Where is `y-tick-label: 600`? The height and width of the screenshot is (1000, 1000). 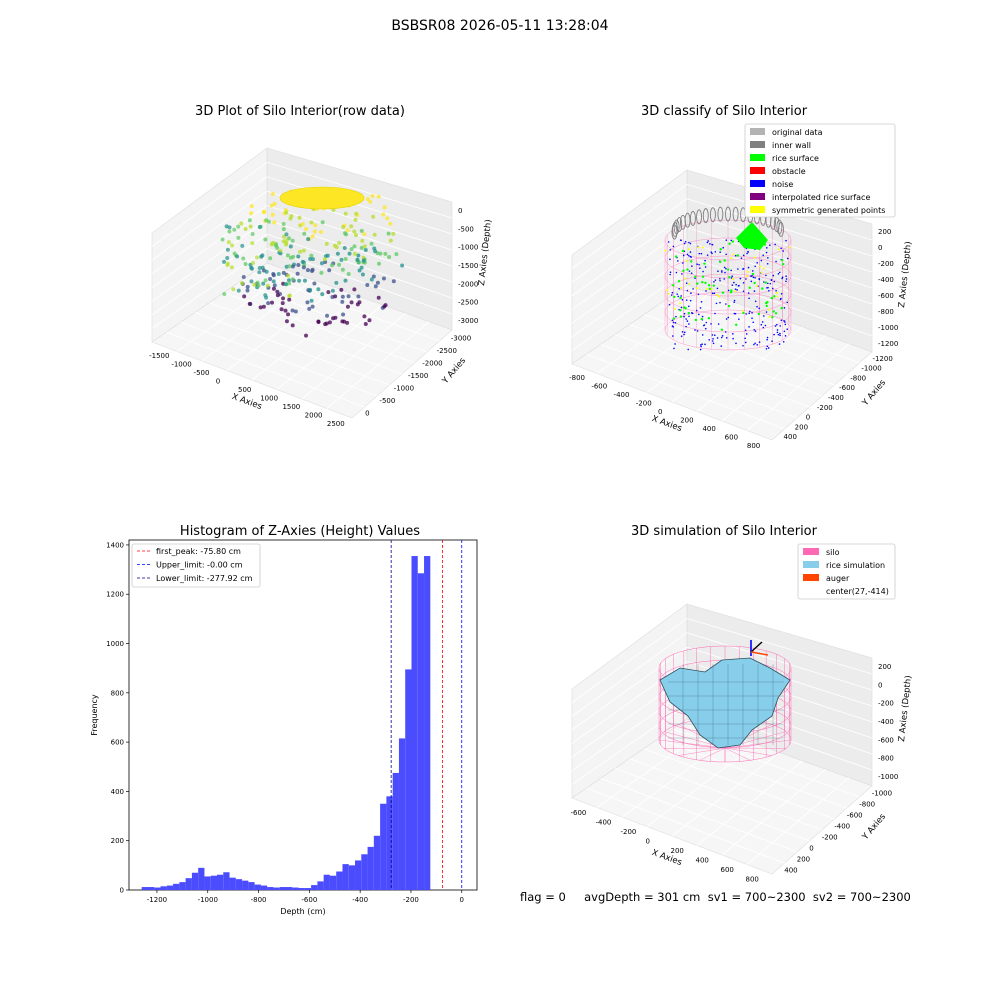 y-tick-label: 600 is located at coordinates (117, 743).